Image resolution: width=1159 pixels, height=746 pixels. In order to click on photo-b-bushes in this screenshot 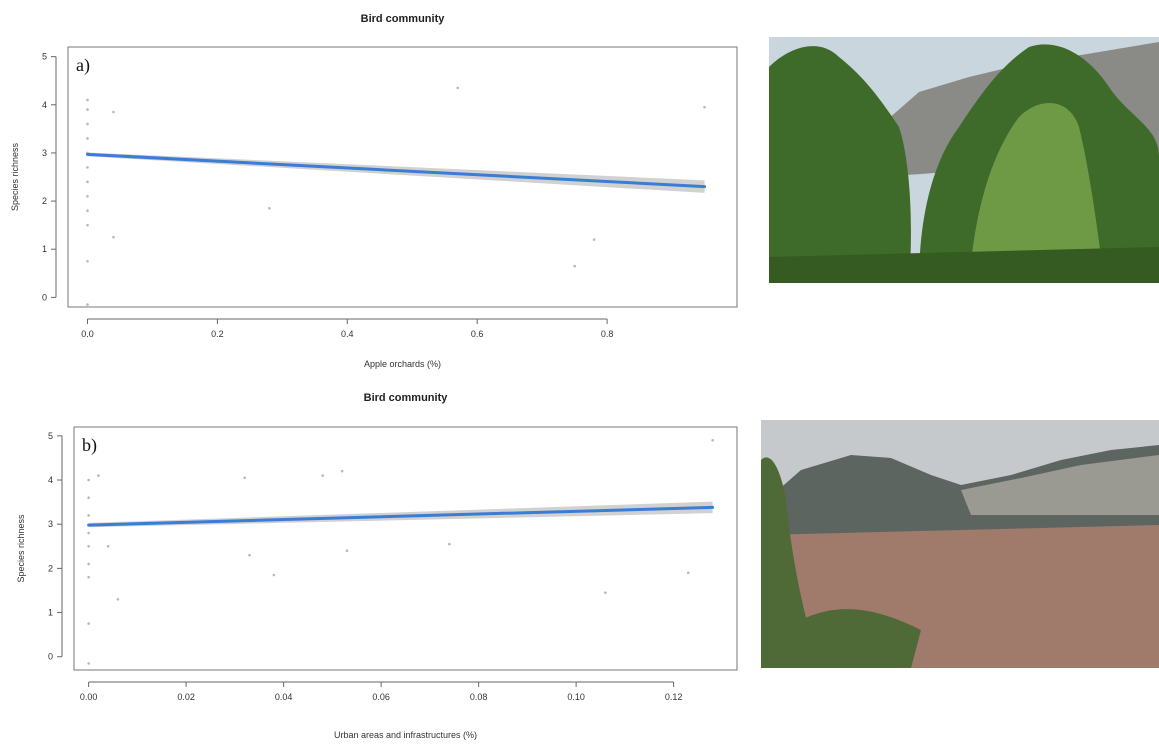, I will do `click(856, 638)`.